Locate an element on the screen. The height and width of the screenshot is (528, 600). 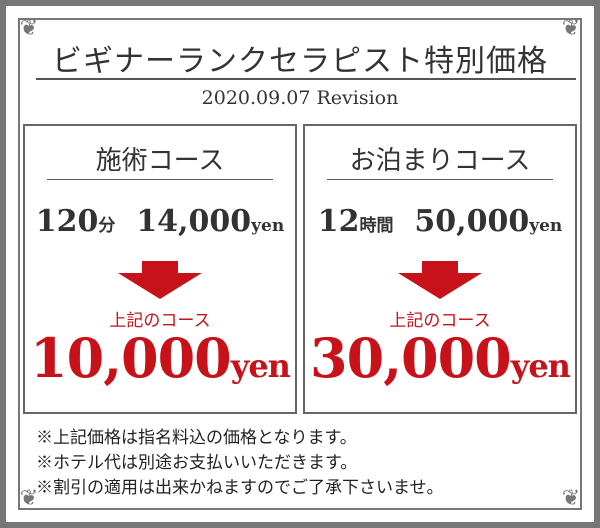
page-title: ビギナーランクセラピスト特別価格 is located at coordinates (300, 61).